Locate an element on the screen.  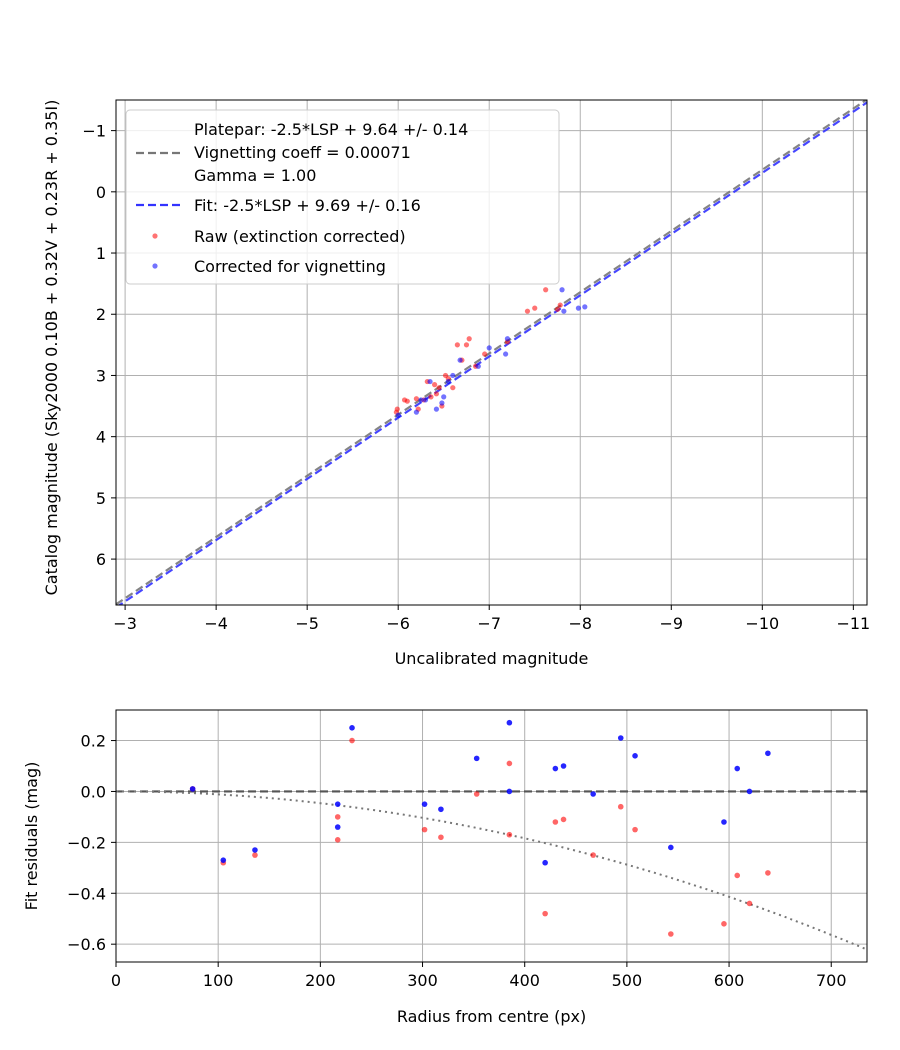
raw-series is located at coordinates (478, 351).